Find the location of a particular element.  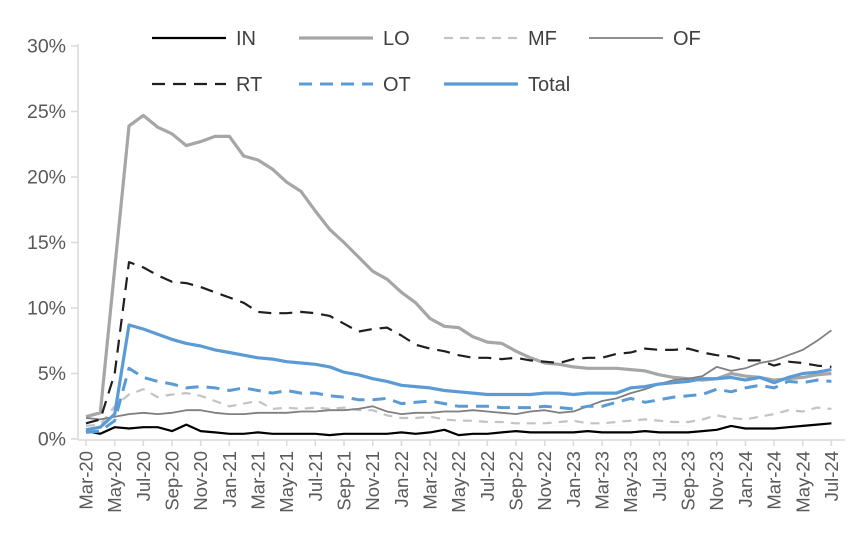

x-axis-label: May-20 is located at coordinates (114, 482).